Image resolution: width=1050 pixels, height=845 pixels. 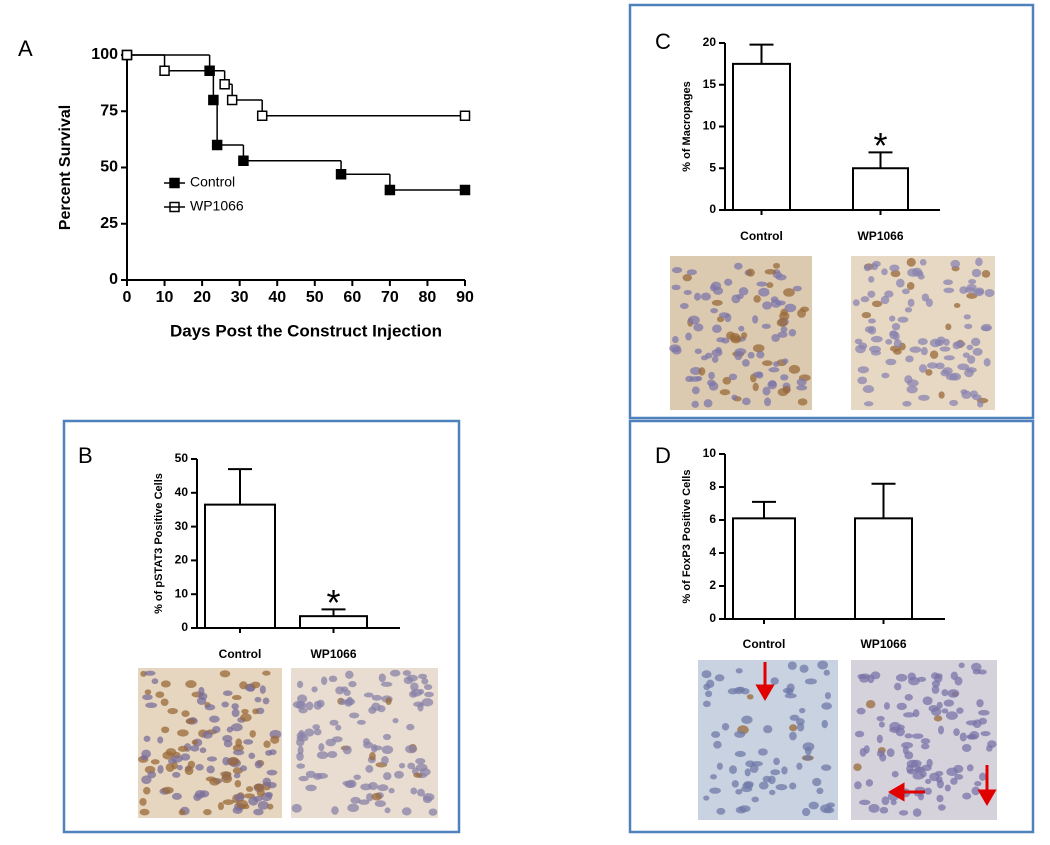 What do you see at coordinates (182, 560) in the screenshot?
I see `y-tick-label: 20` at bounding box center [182, 560].